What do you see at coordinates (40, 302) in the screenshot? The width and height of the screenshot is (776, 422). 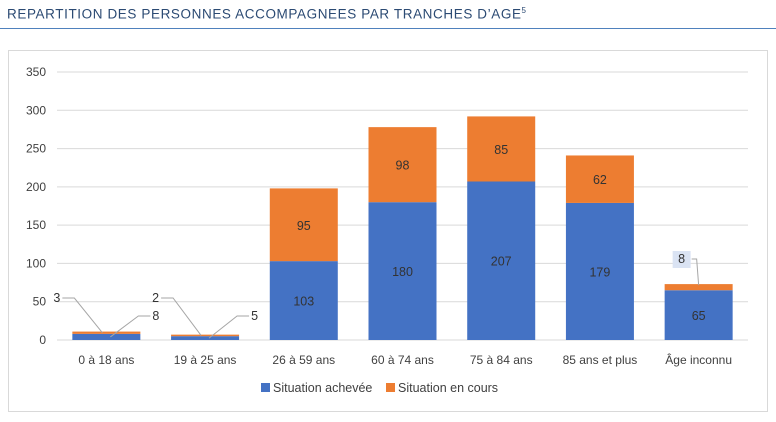 I see `y-tick-label-50: 50` at bounding box center [40, 302].